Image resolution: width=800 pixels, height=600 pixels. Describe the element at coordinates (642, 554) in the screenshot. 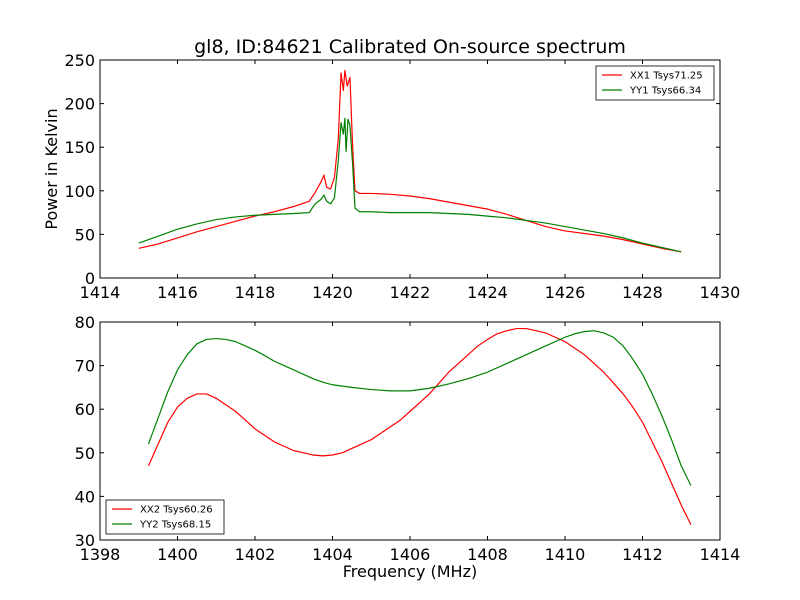

I see `x-tick-label: 1412` at that location.